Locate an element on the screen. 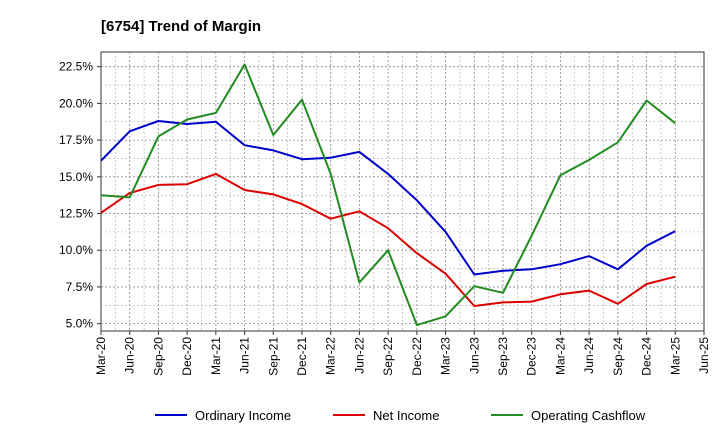 The height and width of the screenshot is (440, 720). legend-label: Ordinary Income is located at coordinates (243, 415).